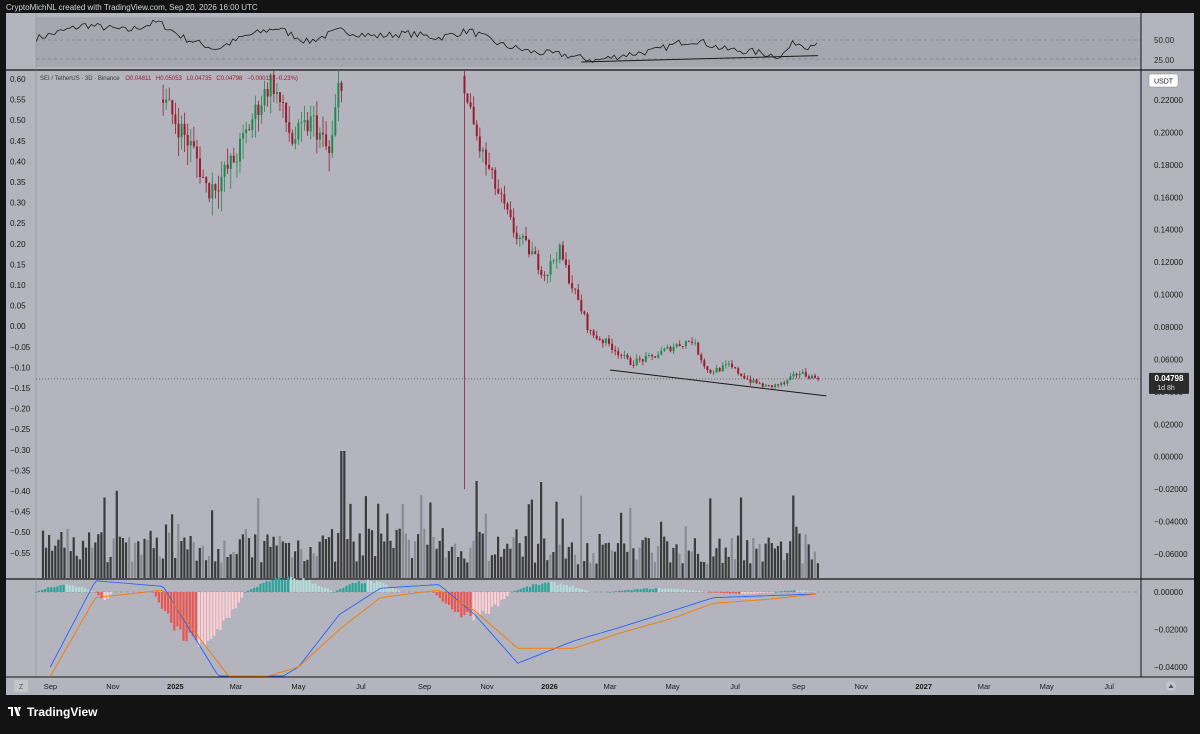 The image size is (1200, 734). Describe the element at coordinates (718, 383) in the screenshot. I see `price-trendline` at that location.